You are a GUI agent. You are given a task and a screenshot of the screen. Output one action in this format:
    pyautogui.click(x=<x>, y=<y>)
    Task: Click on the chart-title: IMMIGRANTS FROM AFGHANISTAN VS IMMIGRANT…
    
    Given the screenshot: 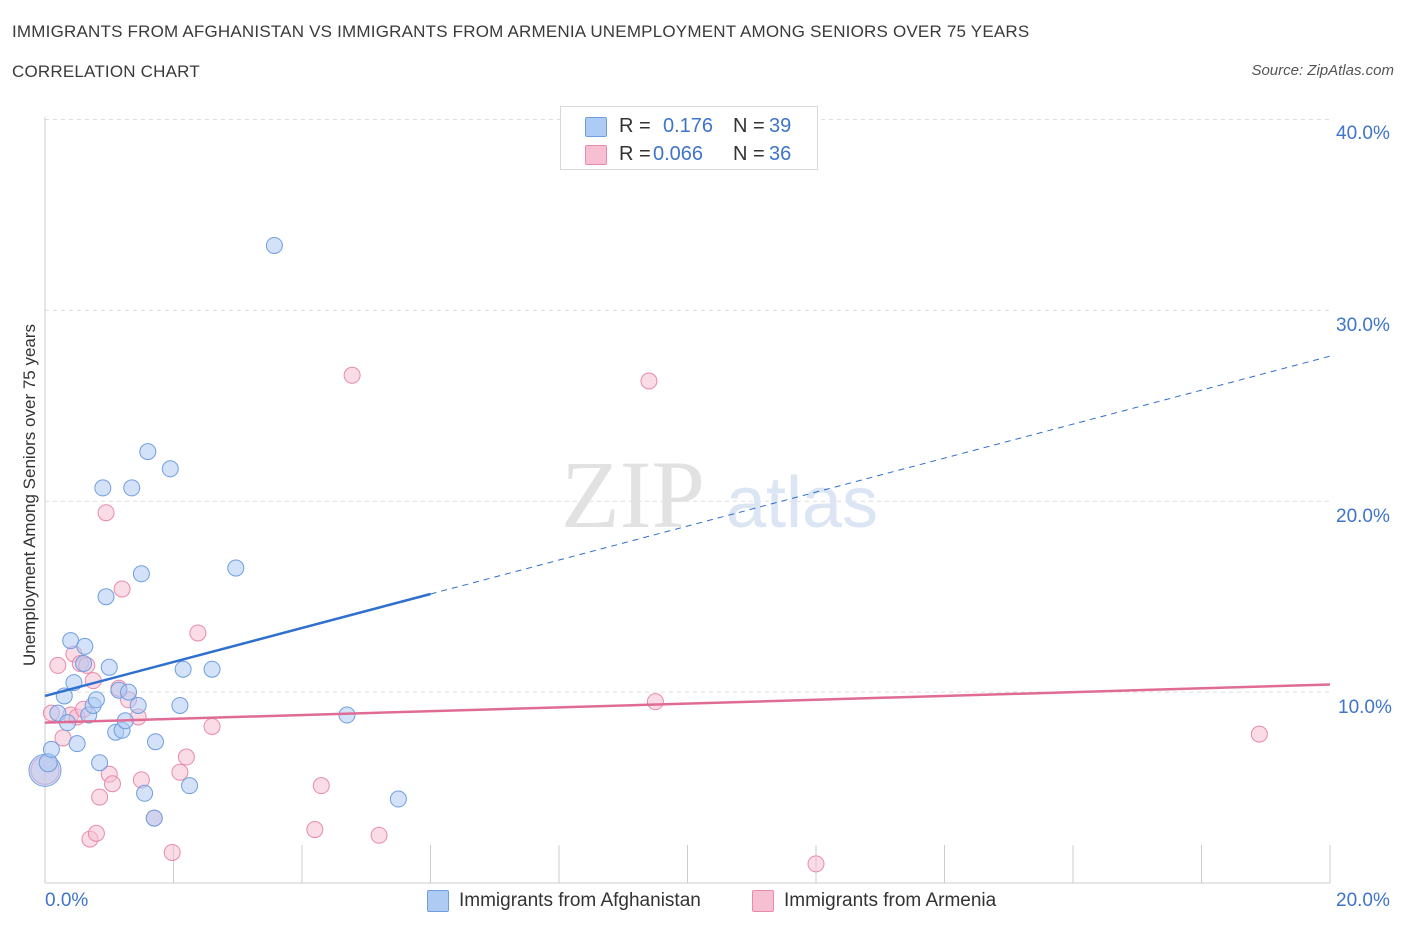 What is the action you would take?
    pyautogui.click(x=521, y=31)
    